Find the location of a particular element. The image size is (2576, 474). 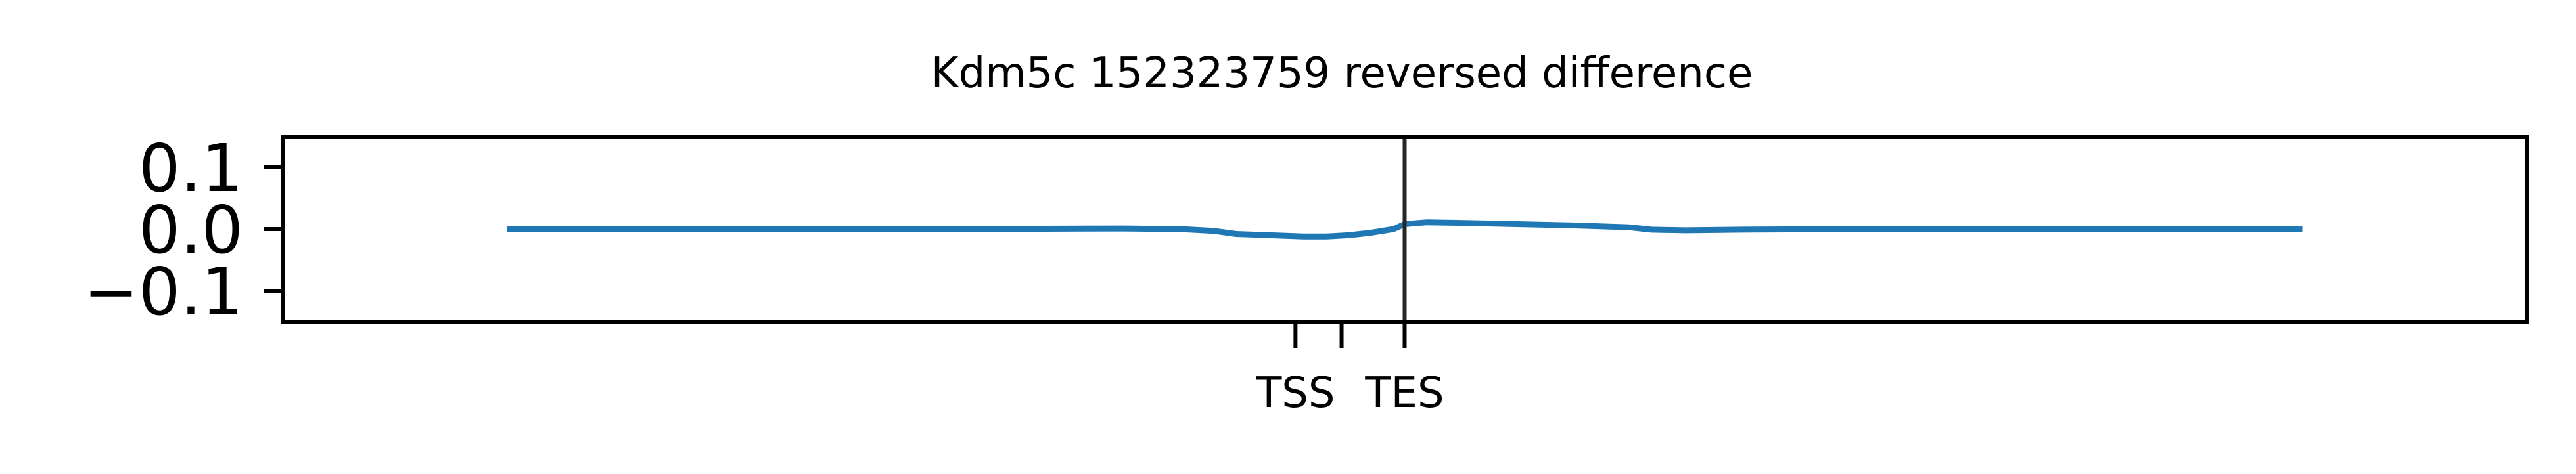

y-tick-label: 0.0 is located at coordinates (191, 230).